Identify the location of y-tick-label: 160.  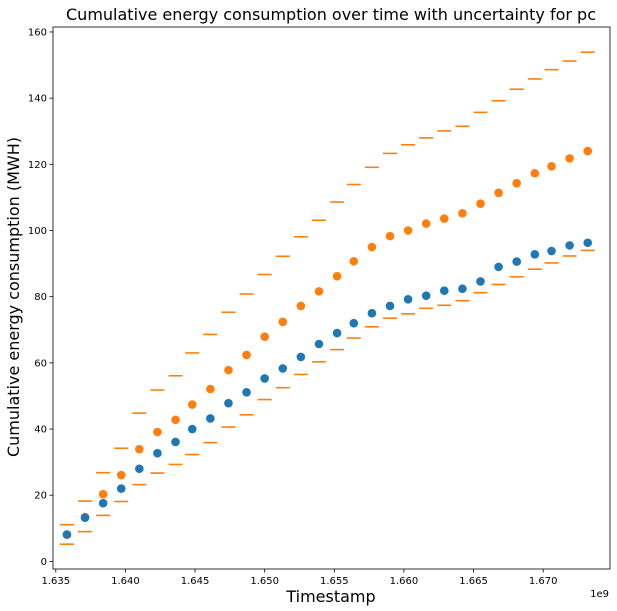
(37, 32).